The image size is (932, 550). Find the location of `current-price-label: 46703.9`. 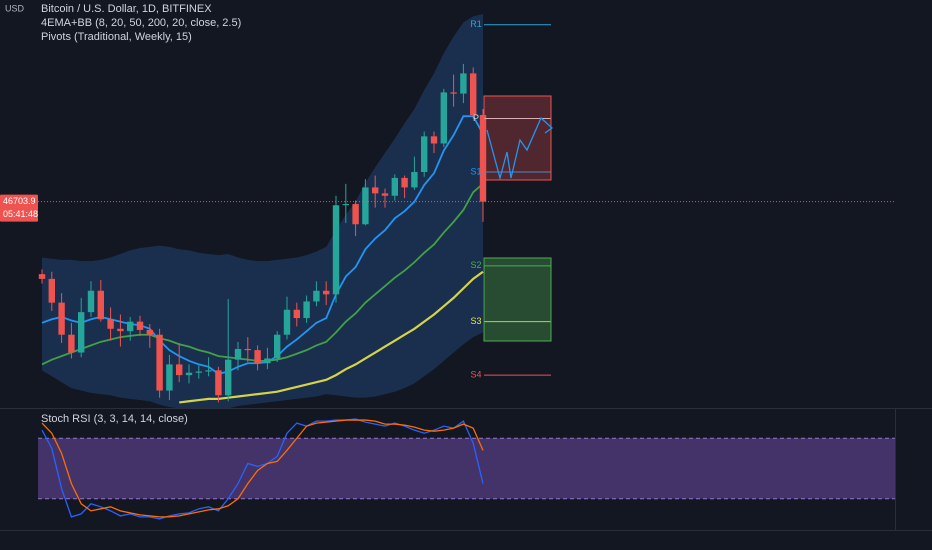

current-price-label: 46703.9 is located at coordinates (19, 201).